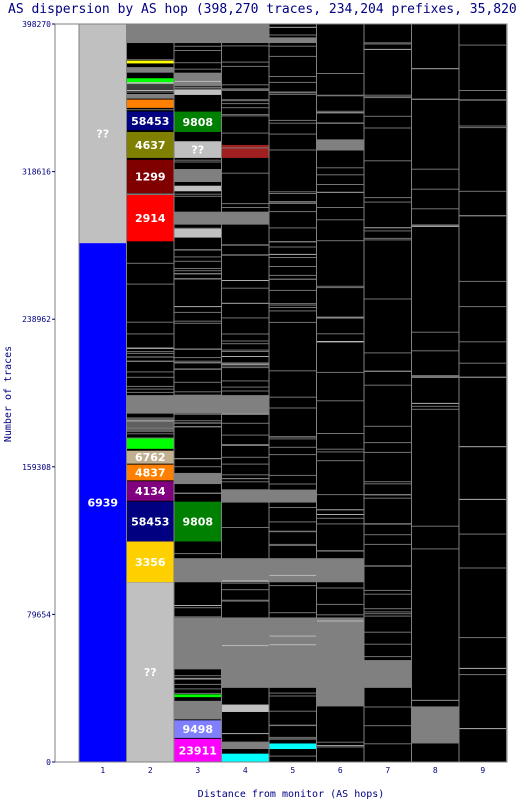 The width and height of the screenshot is (530, 800). What do you see at coordinates (150, 770) in the screenshot?
I see `x-tick-label: 2` at bounding box center [150, 770].